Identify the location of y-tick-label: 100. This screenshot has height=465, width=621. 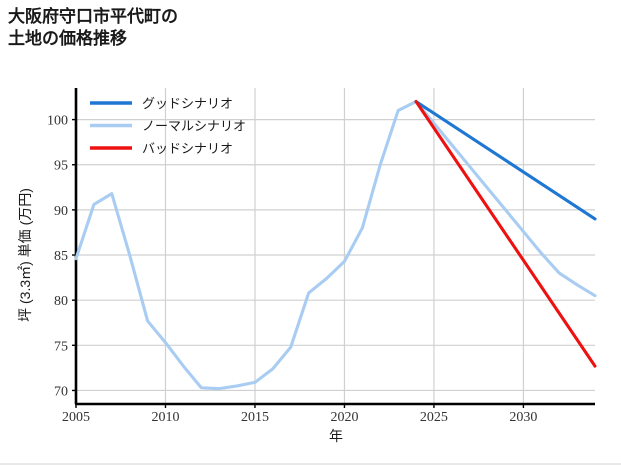
(57, 121).